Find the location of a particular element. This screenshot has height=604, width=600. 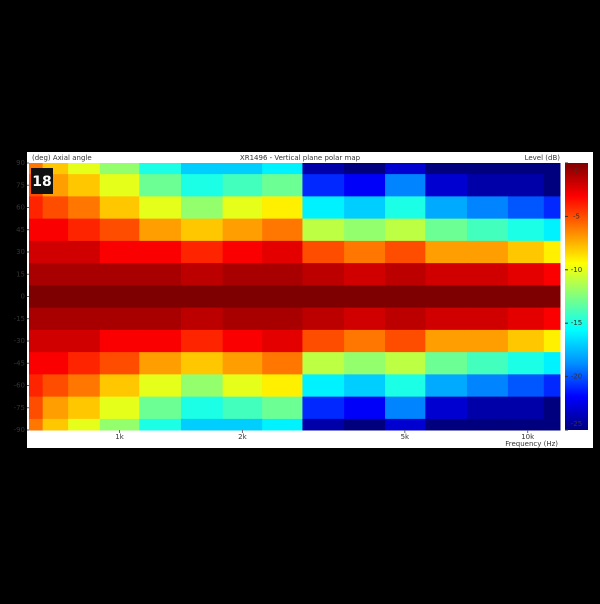

y-tick-label: 75 is located at coordinates (20, 185).